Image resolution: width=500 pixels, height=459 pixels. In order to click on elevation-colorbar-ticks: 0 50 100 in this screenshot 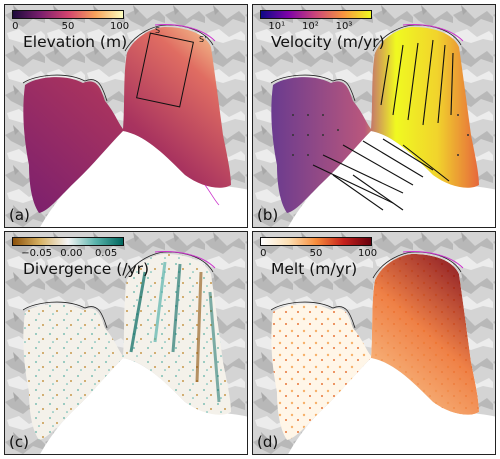, I will do `click(70, 27)`.